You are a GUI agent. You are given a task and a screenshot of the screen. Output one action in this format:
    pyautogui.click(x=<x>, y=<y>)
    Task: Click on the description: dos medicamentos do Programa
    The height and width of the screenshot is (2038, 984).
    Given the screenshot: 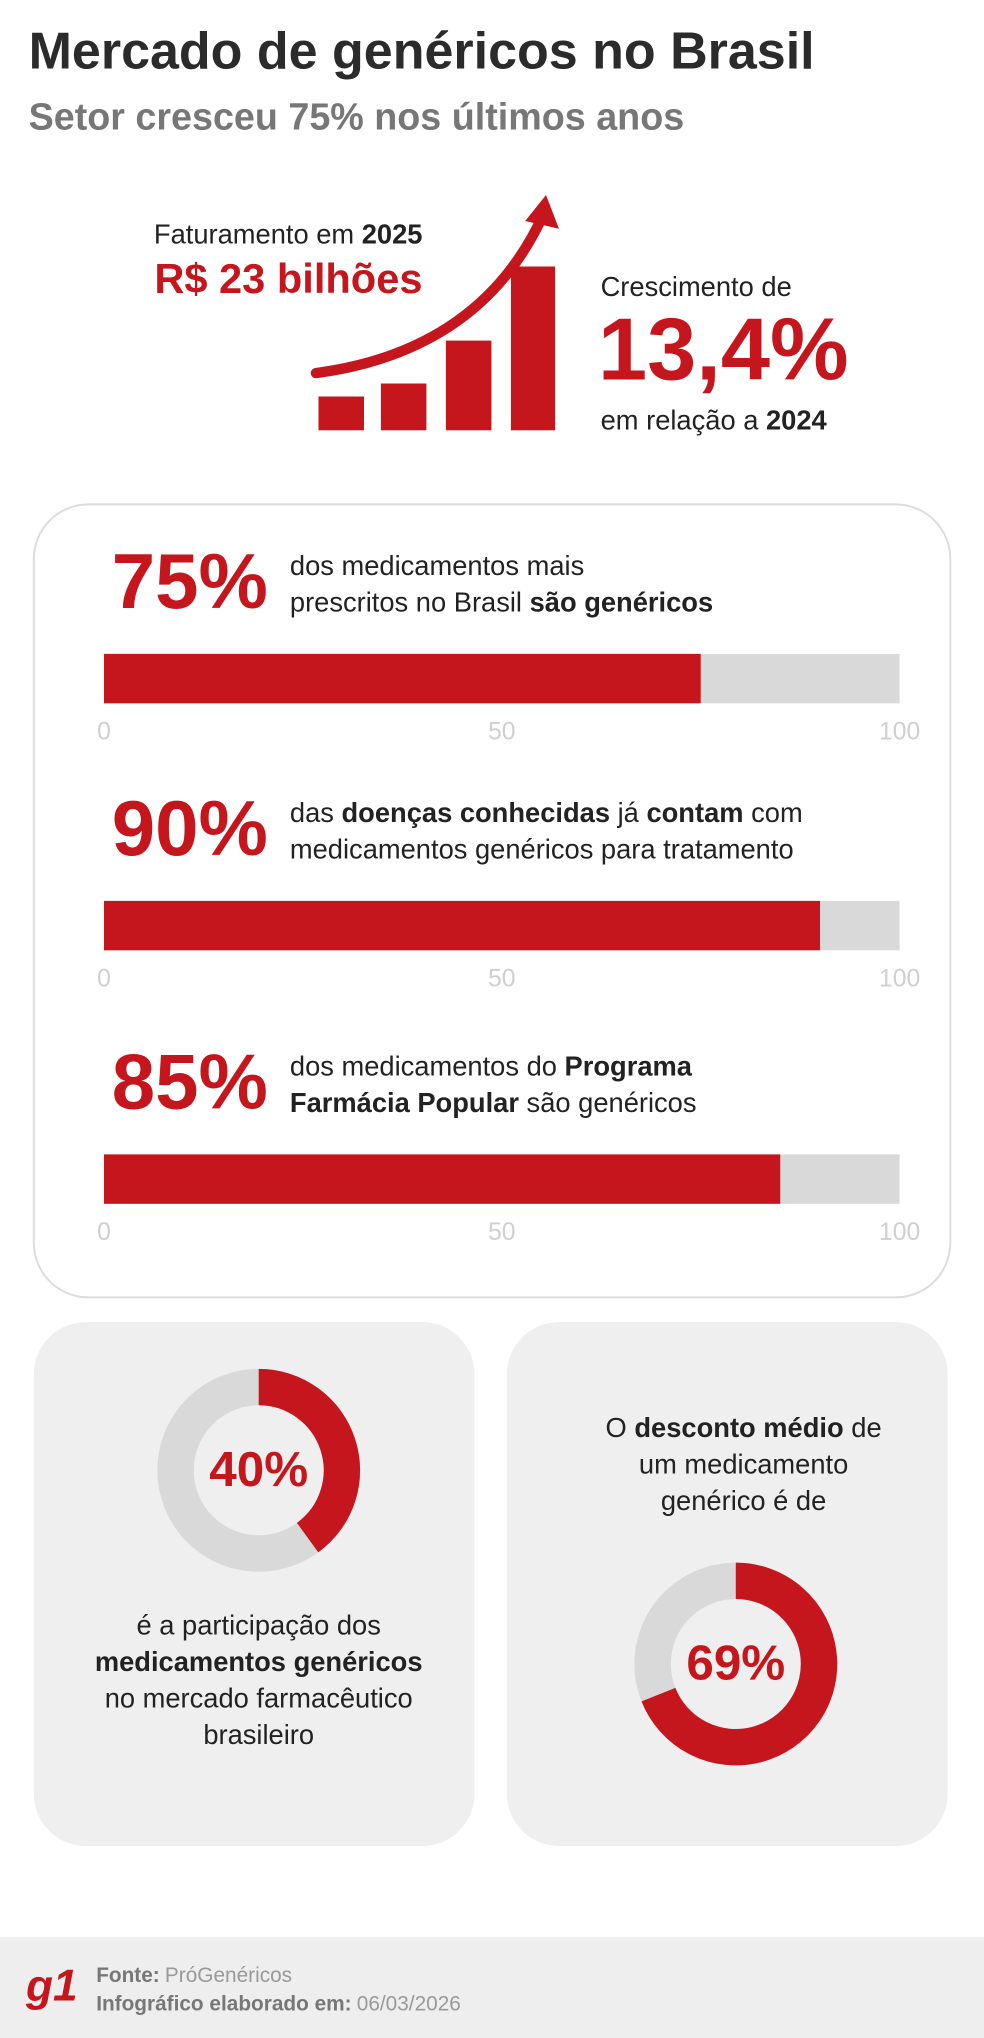 What is the action you would take?
    pyautogui.click(x=491, y=1066)
    